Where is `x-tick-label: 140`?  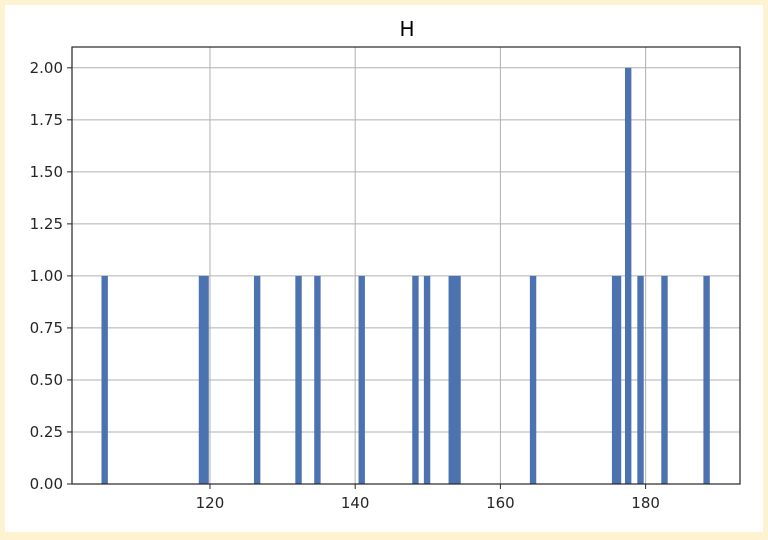 x-tick-label: 140 is located at coordinates (355, 503).